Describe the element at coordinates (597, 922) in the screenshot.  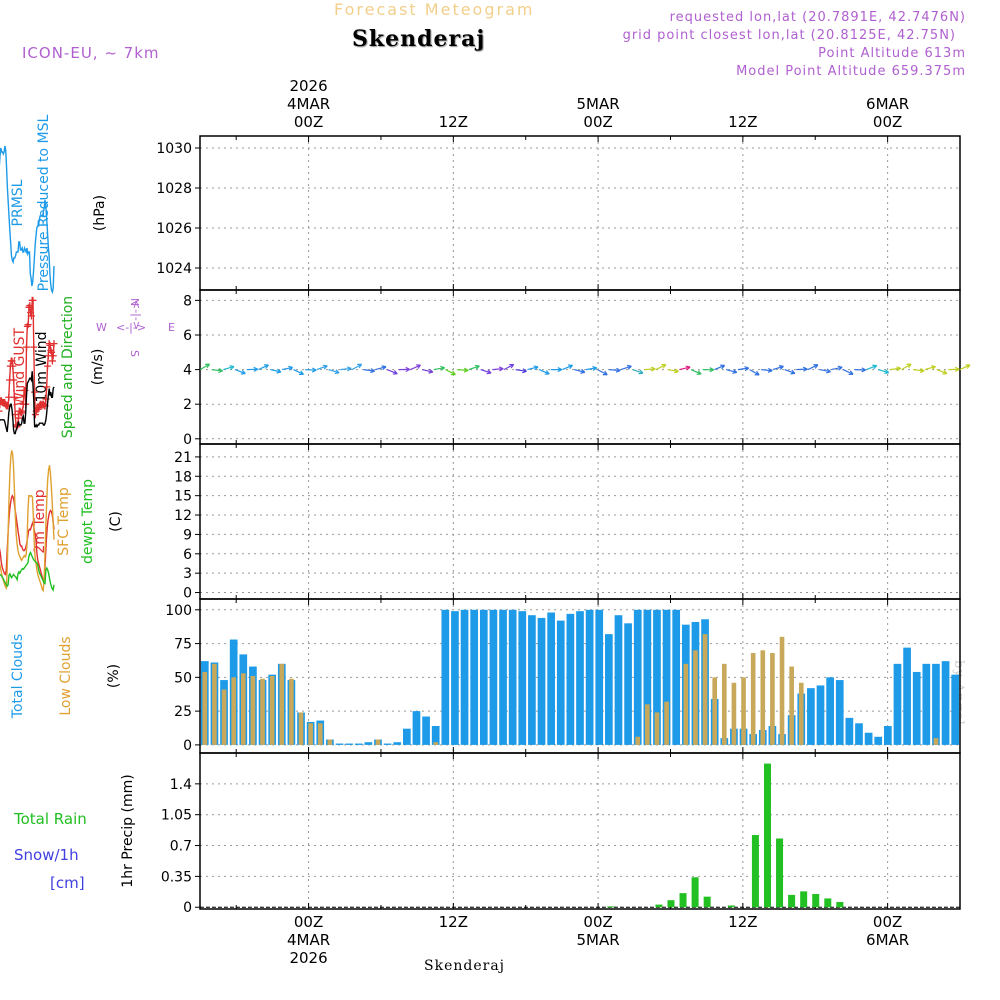
I see `bottom-time-label: 00Z` at that location.